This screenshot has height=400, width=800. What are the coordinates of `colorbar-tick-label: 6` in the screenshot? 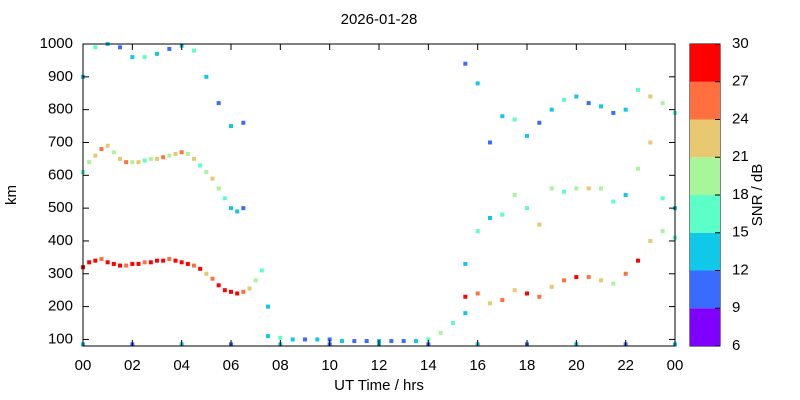 It's located at (736, 345).